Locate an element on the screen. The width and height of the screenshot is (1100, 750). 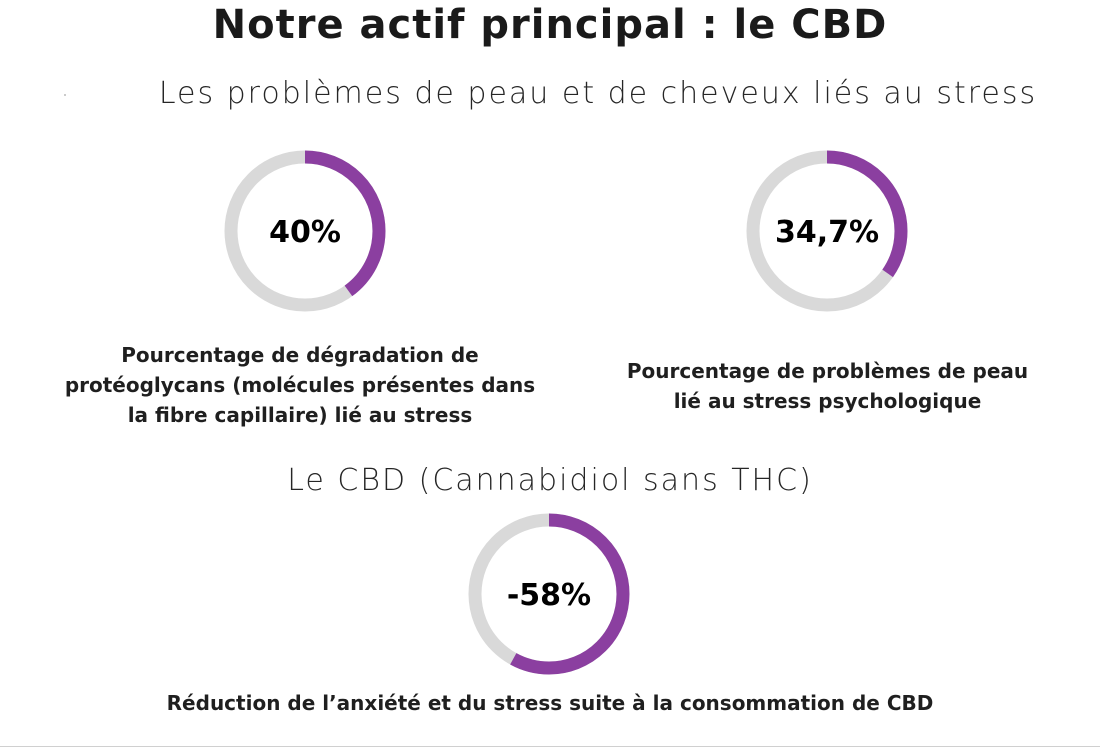
section-heading-cbd: Le CBD (Cannabidiol sans THC) is located at coordinates (550, 480).